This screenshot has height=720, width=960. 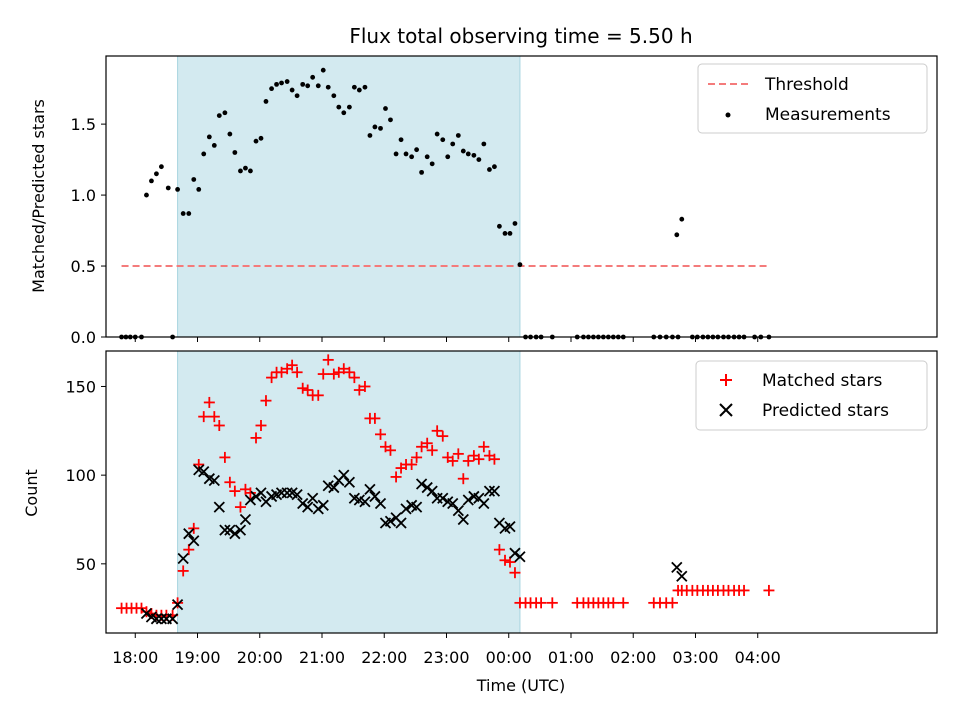 I want to click on bottom-y-tick-label: 100, so click(x=80, y=475).